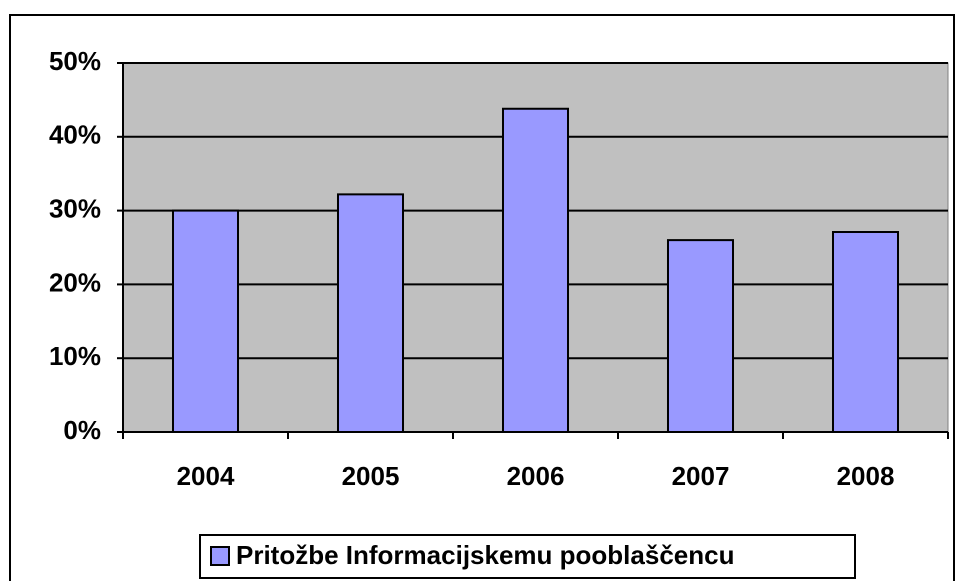 This screenshot has height=581, width=958. I want to click on legend-swatch, so click(220, 556).